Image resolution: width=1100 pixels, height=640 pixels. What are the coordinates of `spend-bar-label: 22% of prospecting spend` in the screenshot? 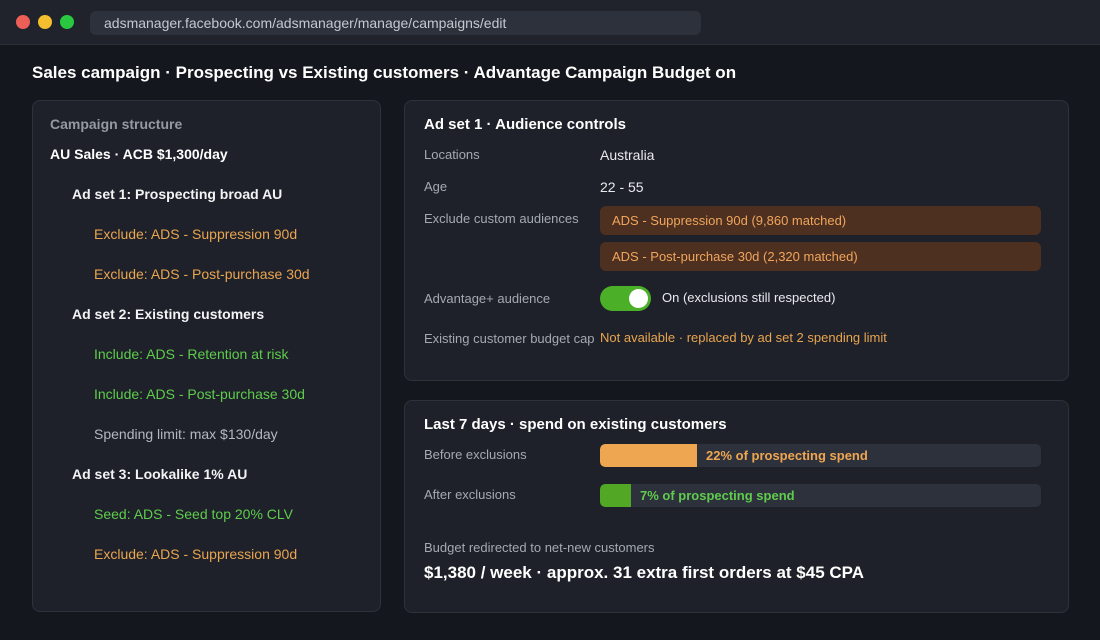 It's located at (787, 455).